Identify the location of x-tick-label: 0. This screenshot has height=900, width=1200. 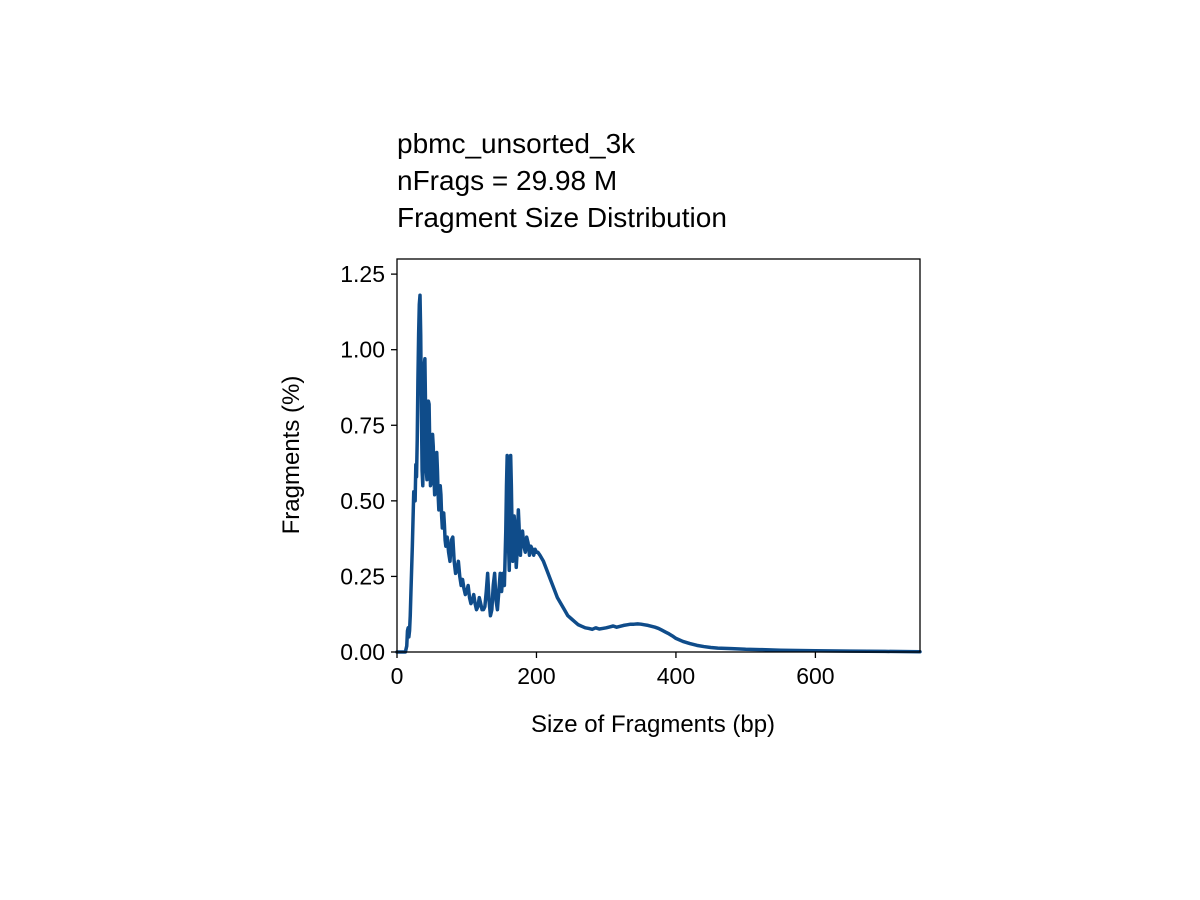
(397, 676).